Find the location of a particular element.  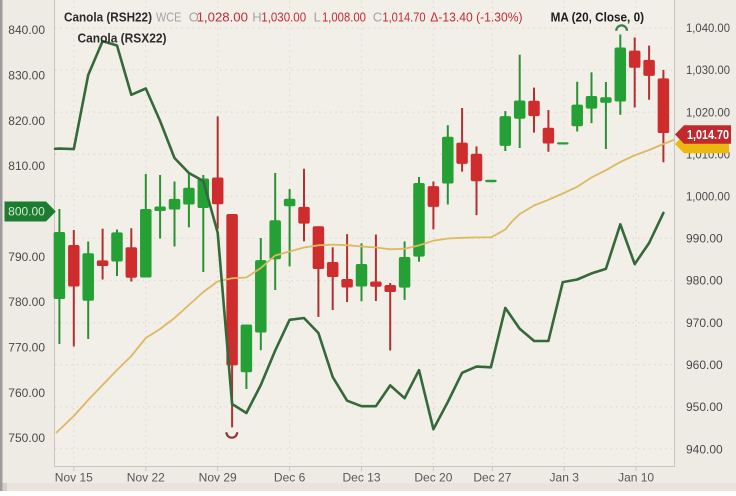

svg-text: WCE is located at coordinates (169, 17).